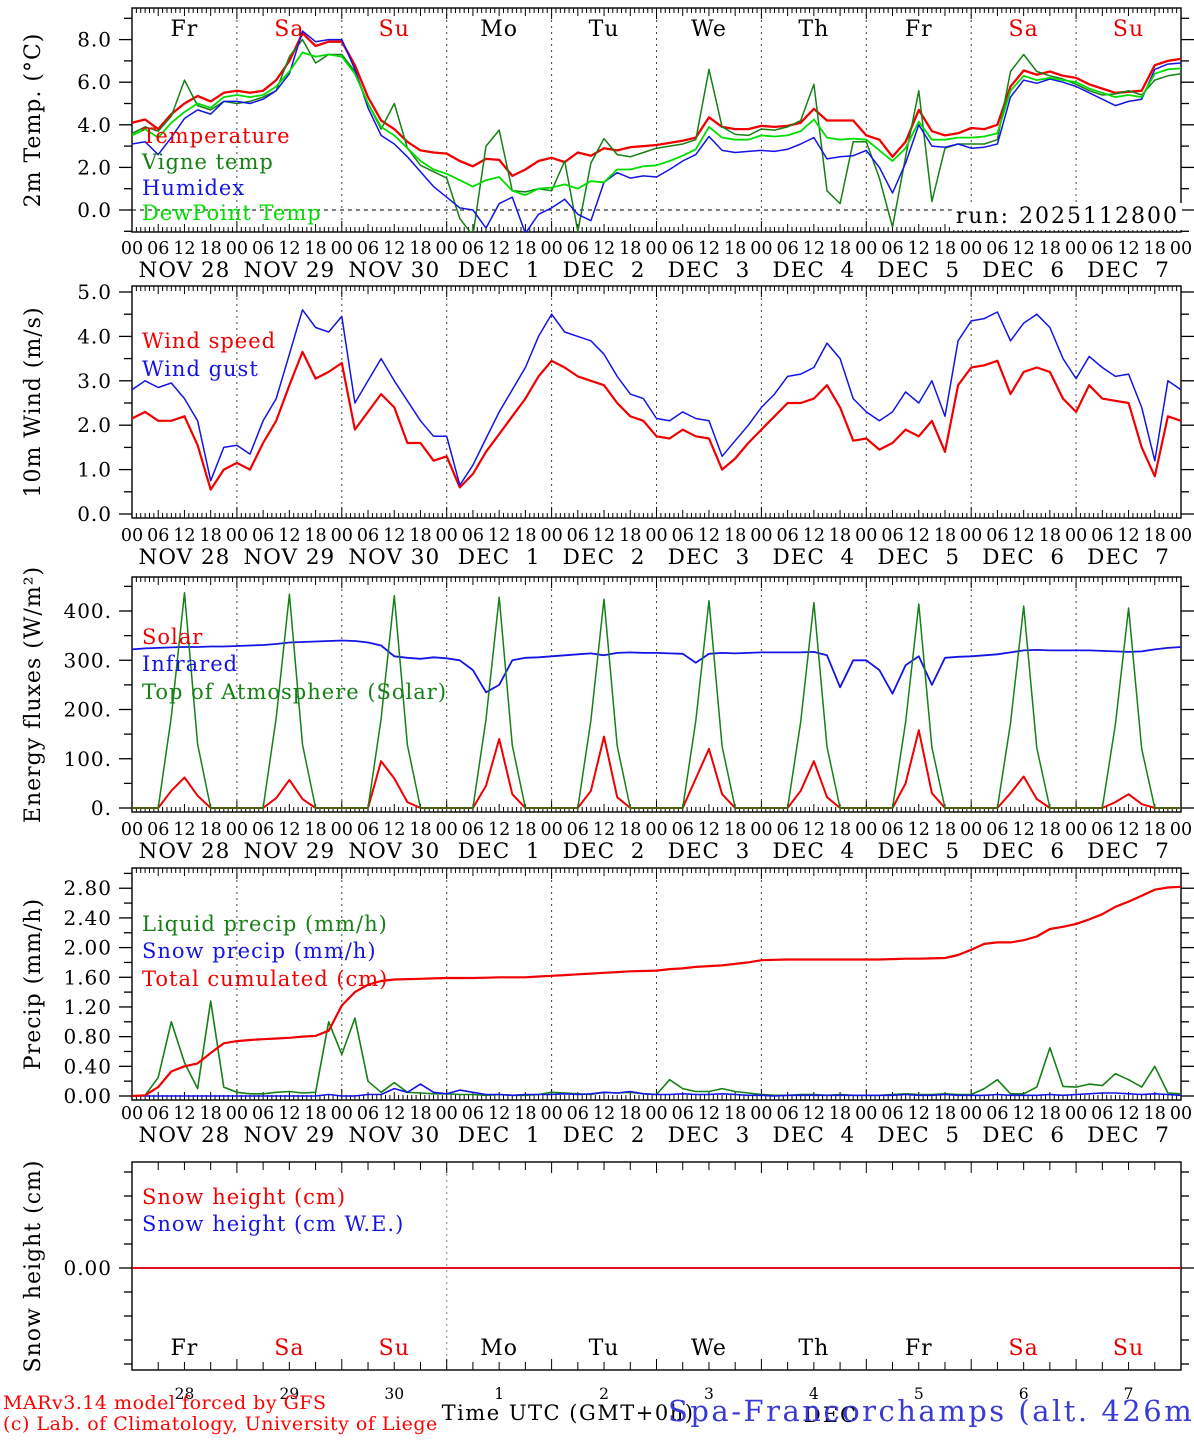  I want to click on svg-text: NOV 29, so click(289, 557).